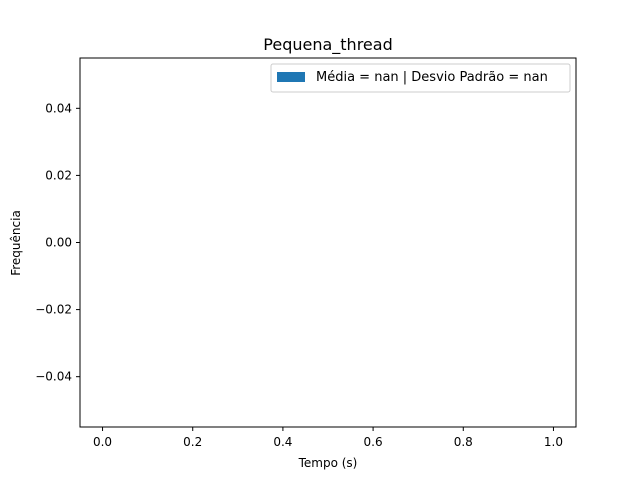 Image resolution: width=640 pixels, height=480 pixels. I want to click on y-axis-label: Frequência, so click(16, 243).